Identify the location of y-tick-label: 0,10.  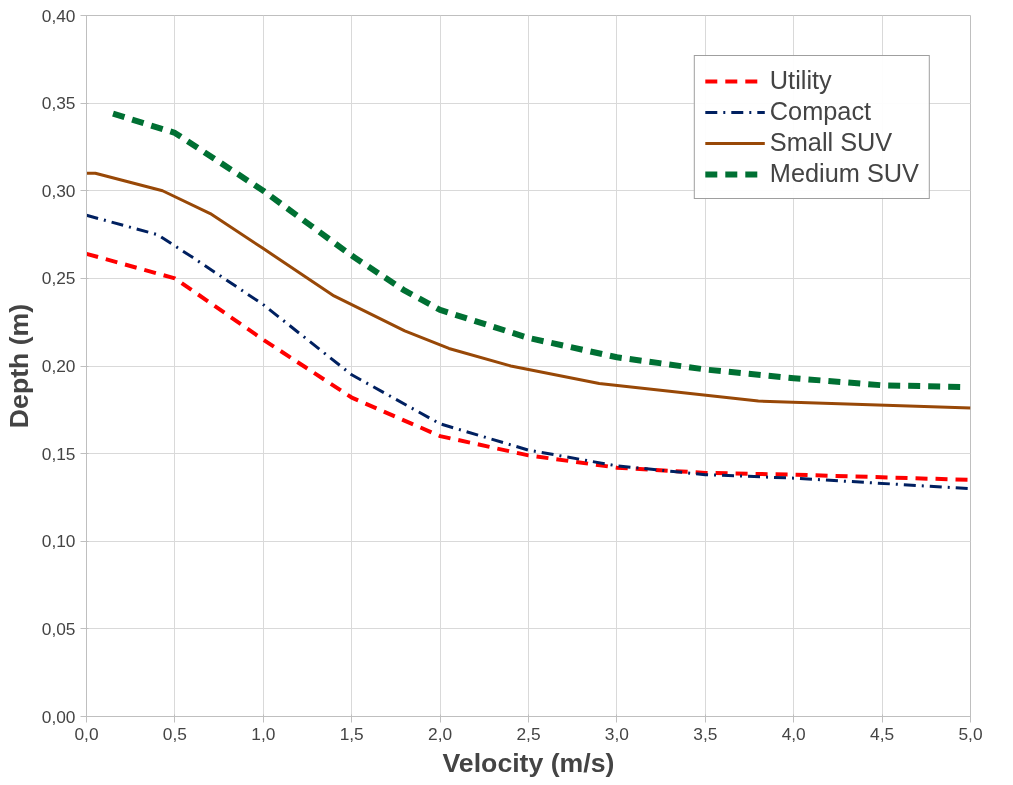
(58, 541).